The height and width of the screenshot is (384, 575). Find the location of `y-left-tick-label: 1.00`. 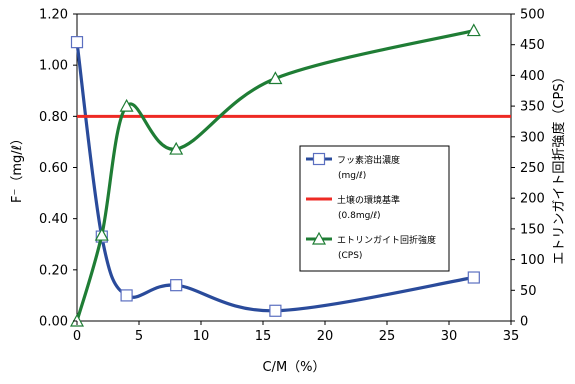

y-left-tick-label: 1.00 is located at coordinates (53, 66).